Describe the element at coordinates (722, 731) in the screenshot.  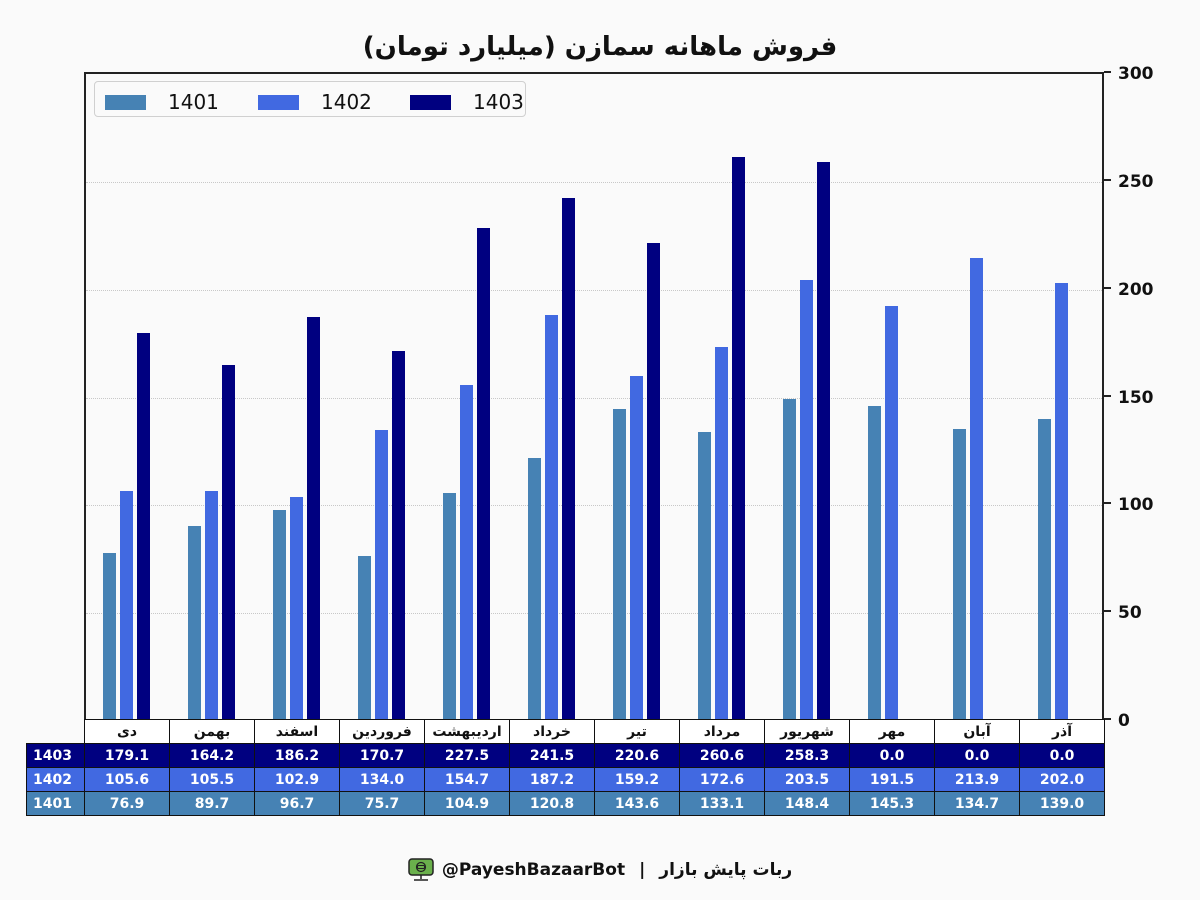
I see `table-column-header: مرداد` at that location.